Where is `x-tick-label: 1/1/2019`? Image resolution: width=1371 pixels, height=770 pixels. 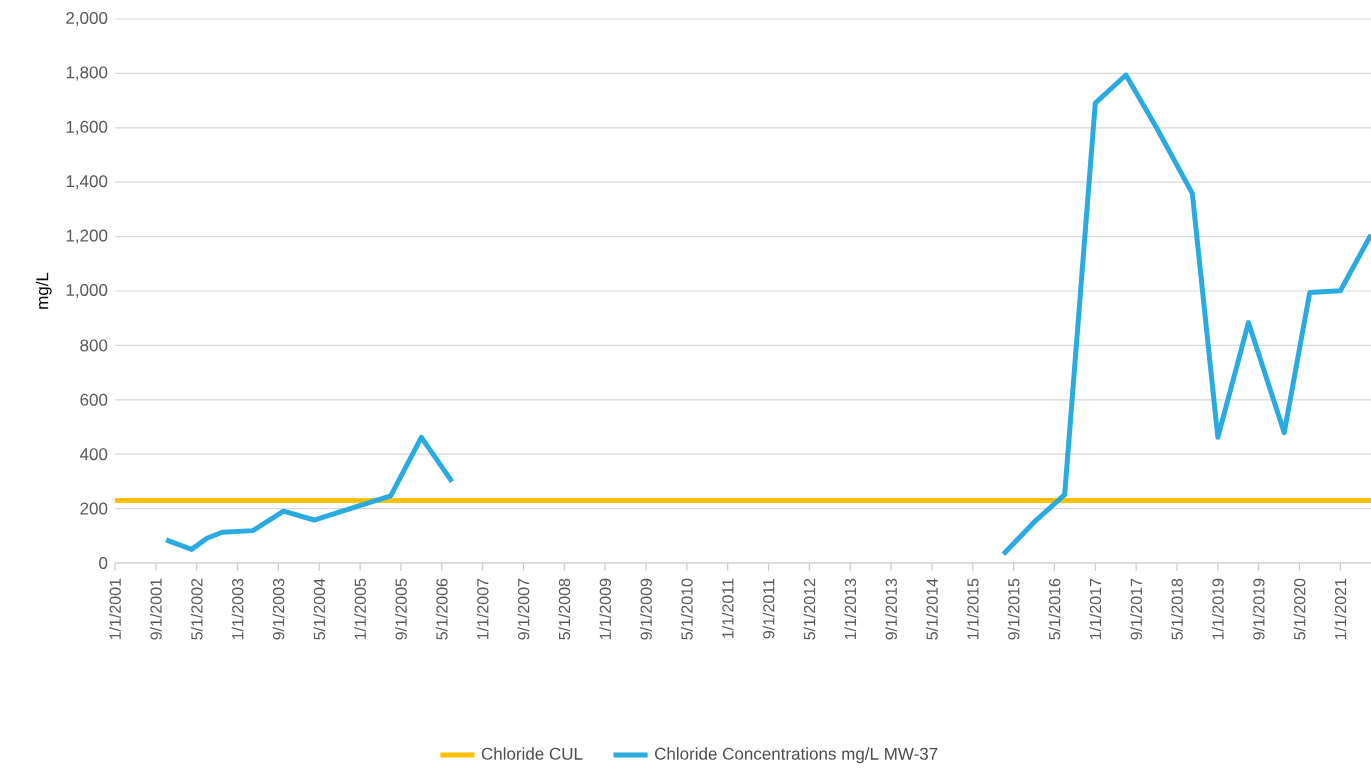
x-tick-label: 1/1/2019 is located at coordinates (1217, 609).